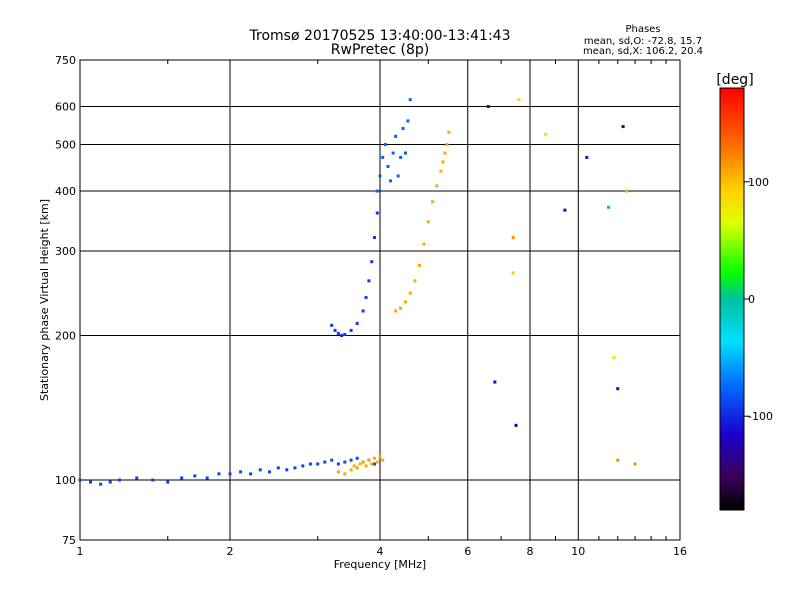  I want to click on y-axis-label: Stationary phase Virtual Height [km], so click(44, 300).